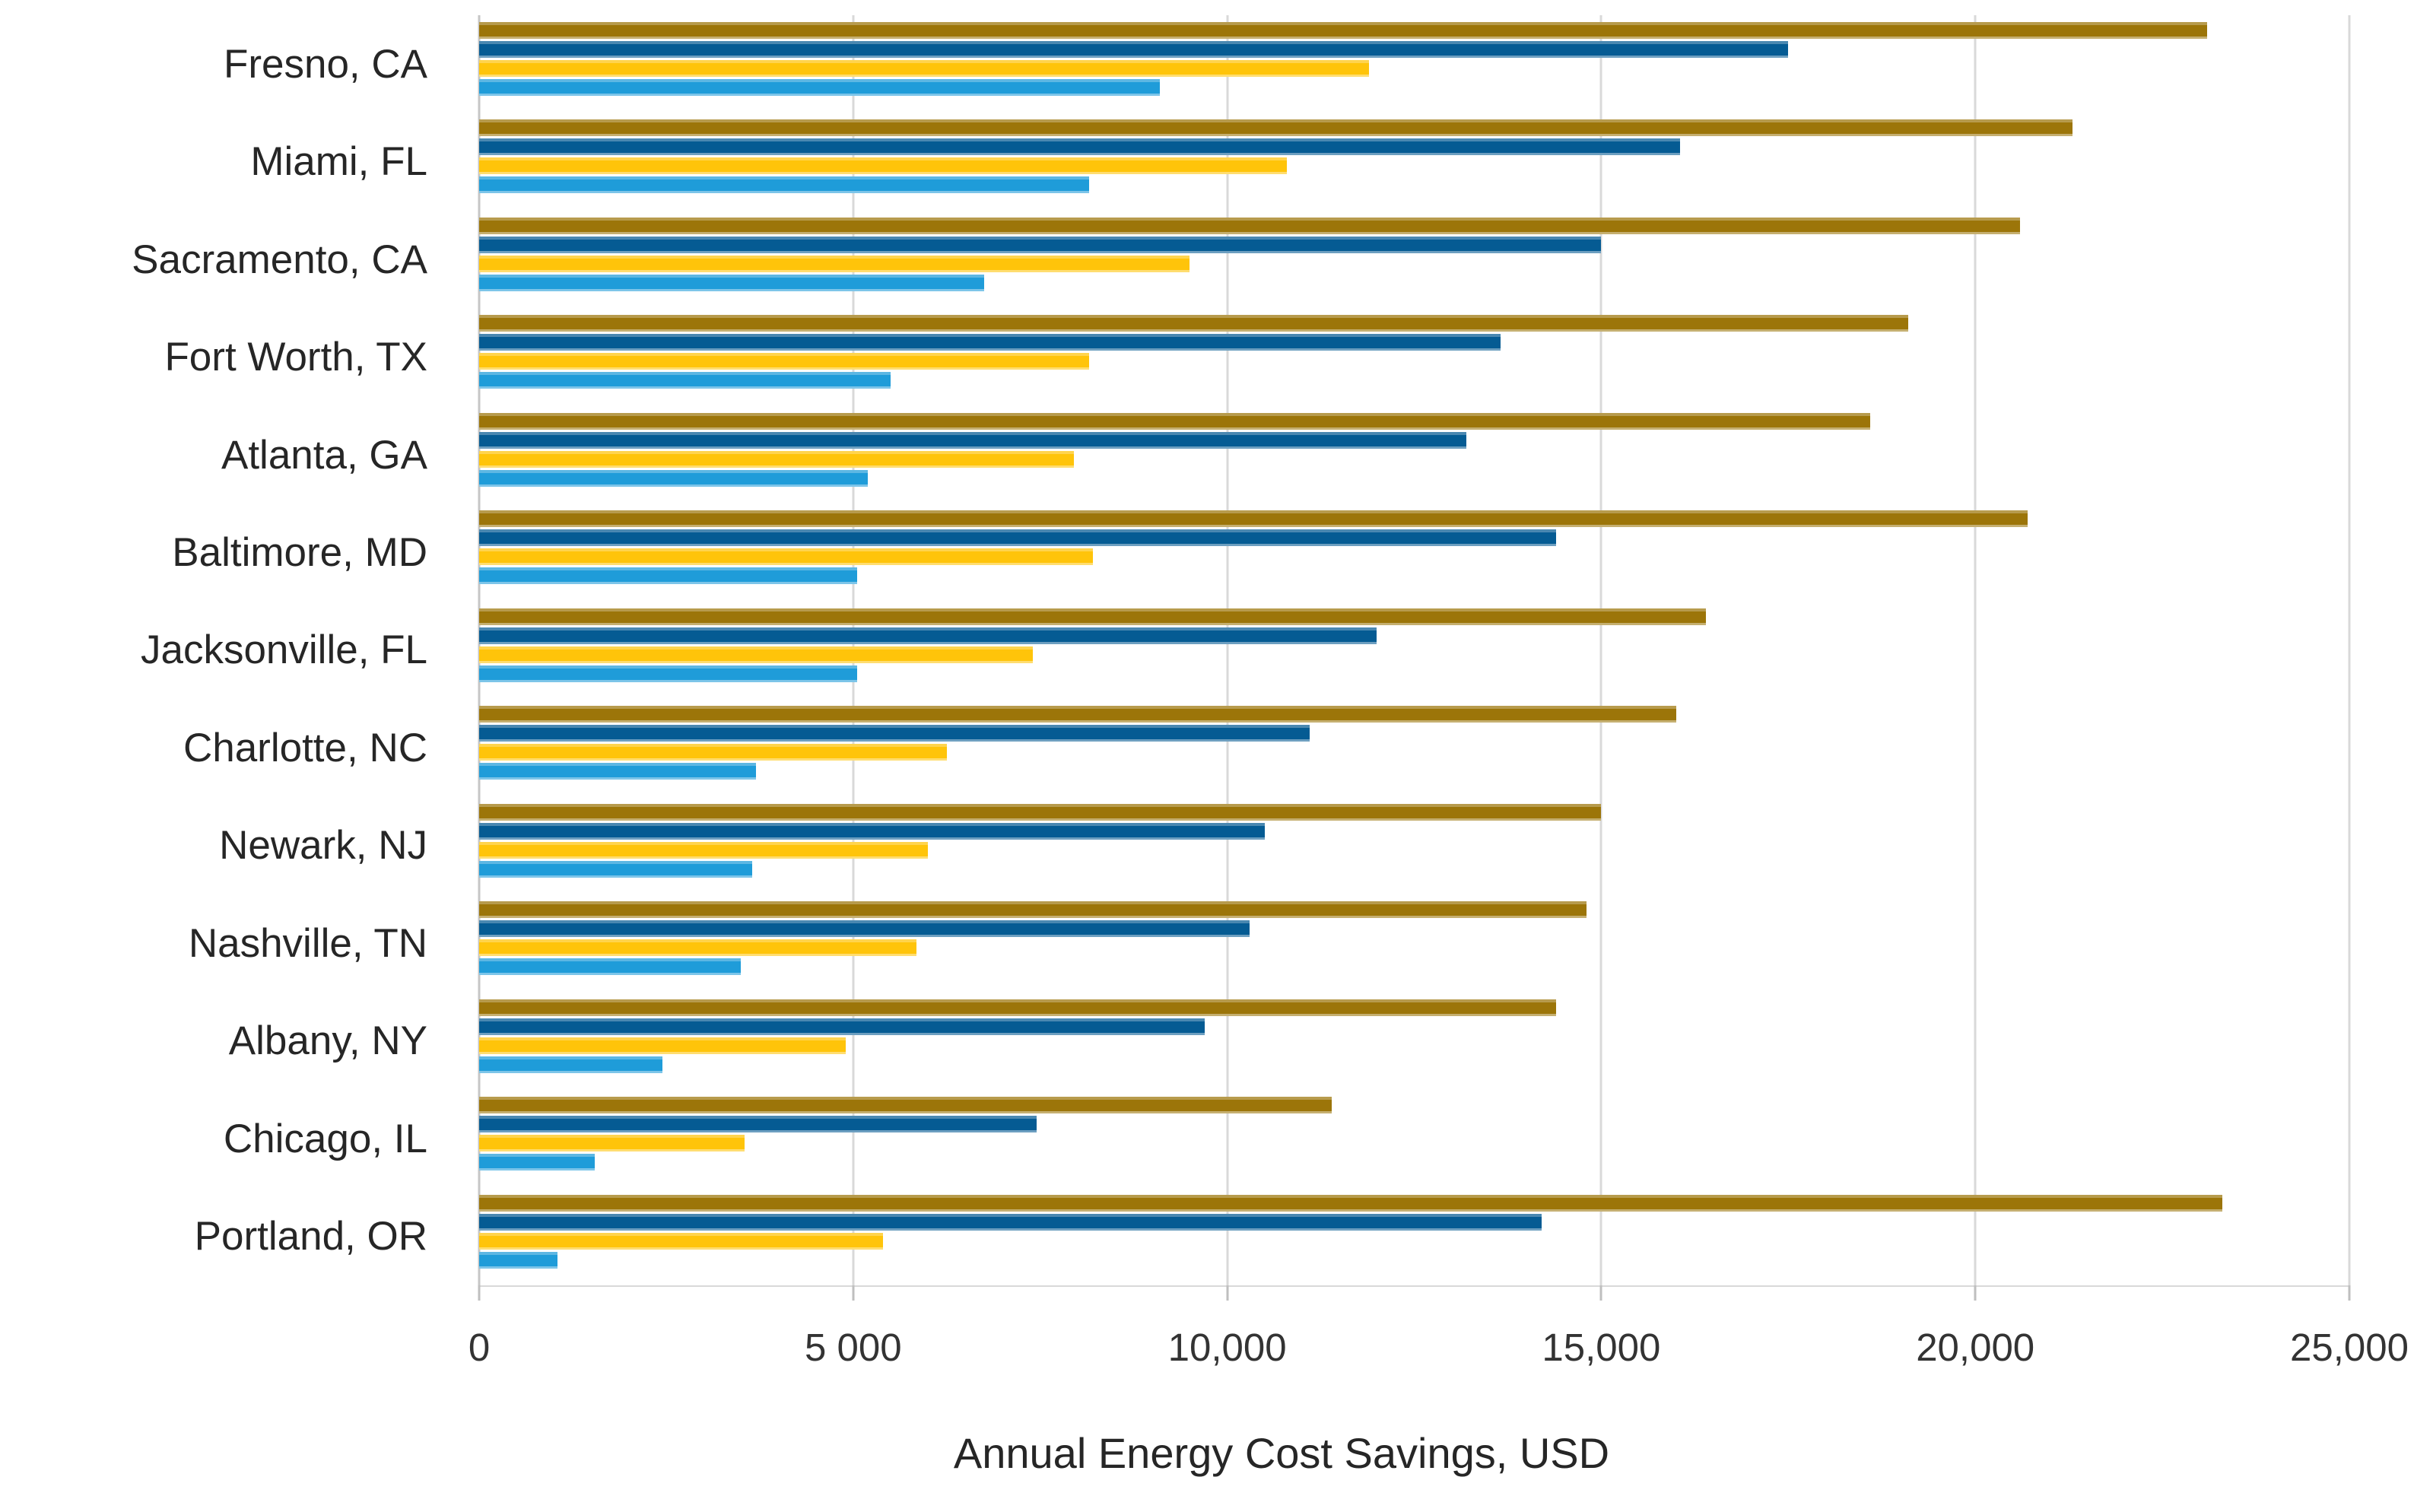 The image size is (2433, 1512). Describe the element at coordinates (307, 943) in the screenshot. I see `category-label: Nashville, TN` at that location.